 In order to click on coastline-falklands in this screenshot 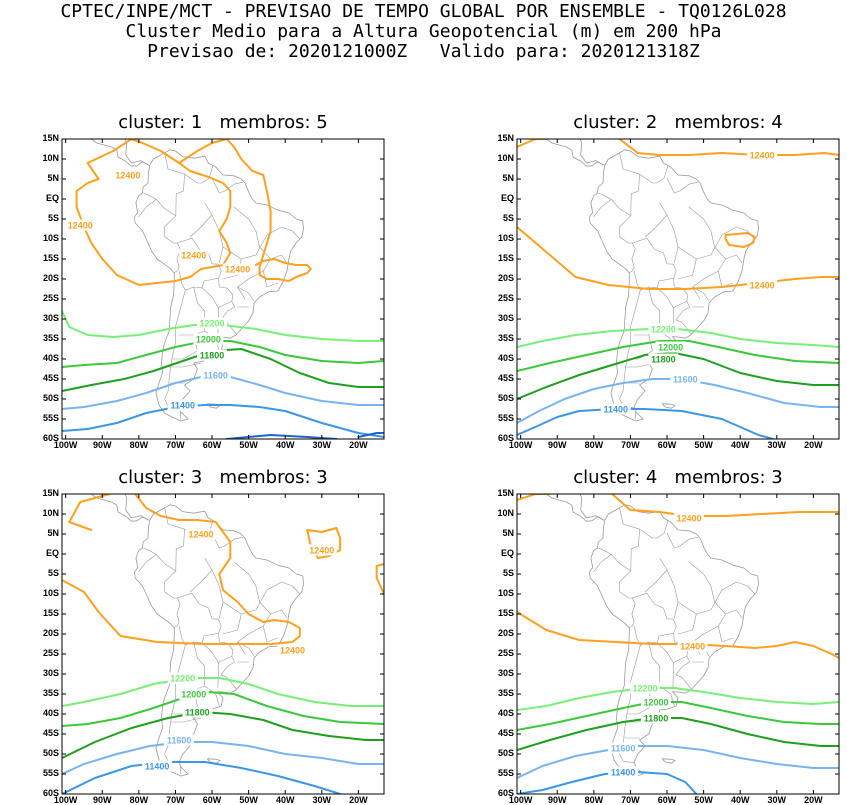, I will do `click(668, 761)`.